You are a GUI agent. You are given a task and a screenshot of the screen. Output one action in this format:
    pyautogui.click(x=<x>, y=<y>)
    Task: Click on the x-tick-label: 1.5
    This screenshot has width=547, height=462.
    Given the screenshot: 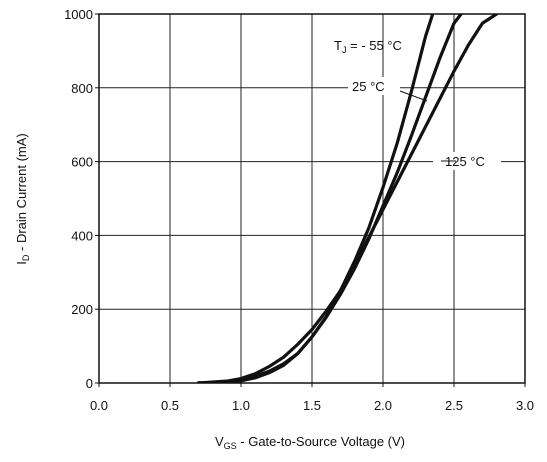 What is the action you would take?
    pyautogui.click(x=312, y=405)
    